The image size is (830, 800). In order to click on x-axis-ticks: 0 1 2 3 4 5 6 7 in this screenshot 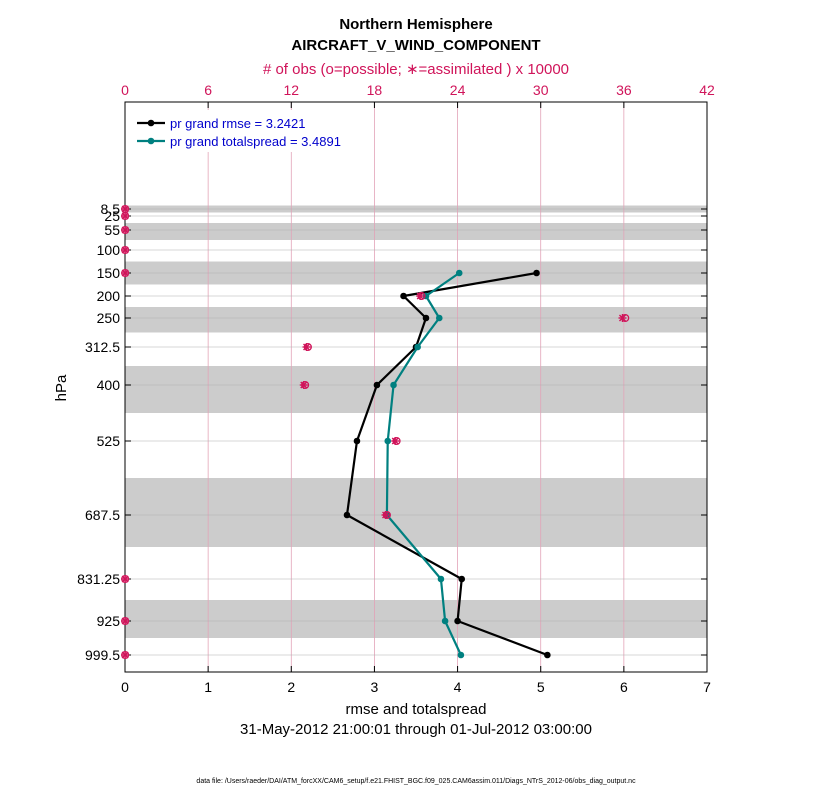, I will do `click(416, 680)`.